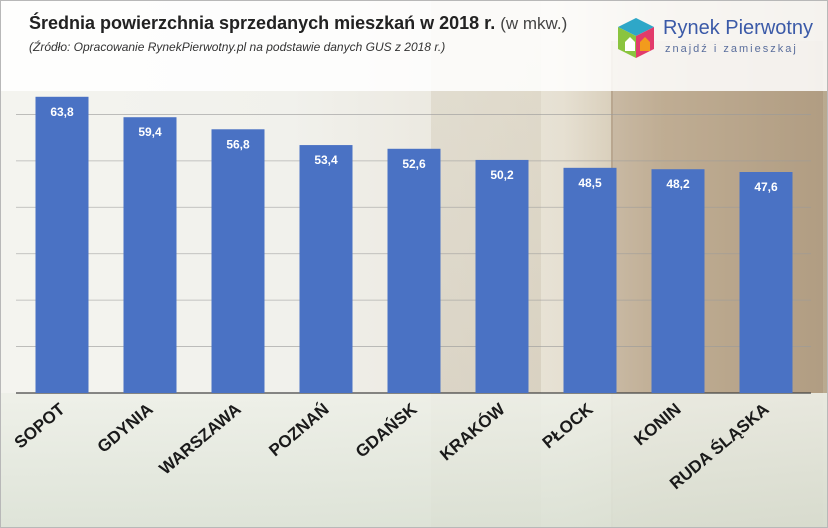 This screenshot has width=828, height=528. I want to click on logo-tagline: znajdź i zamieszkaj, so click(731, 49).